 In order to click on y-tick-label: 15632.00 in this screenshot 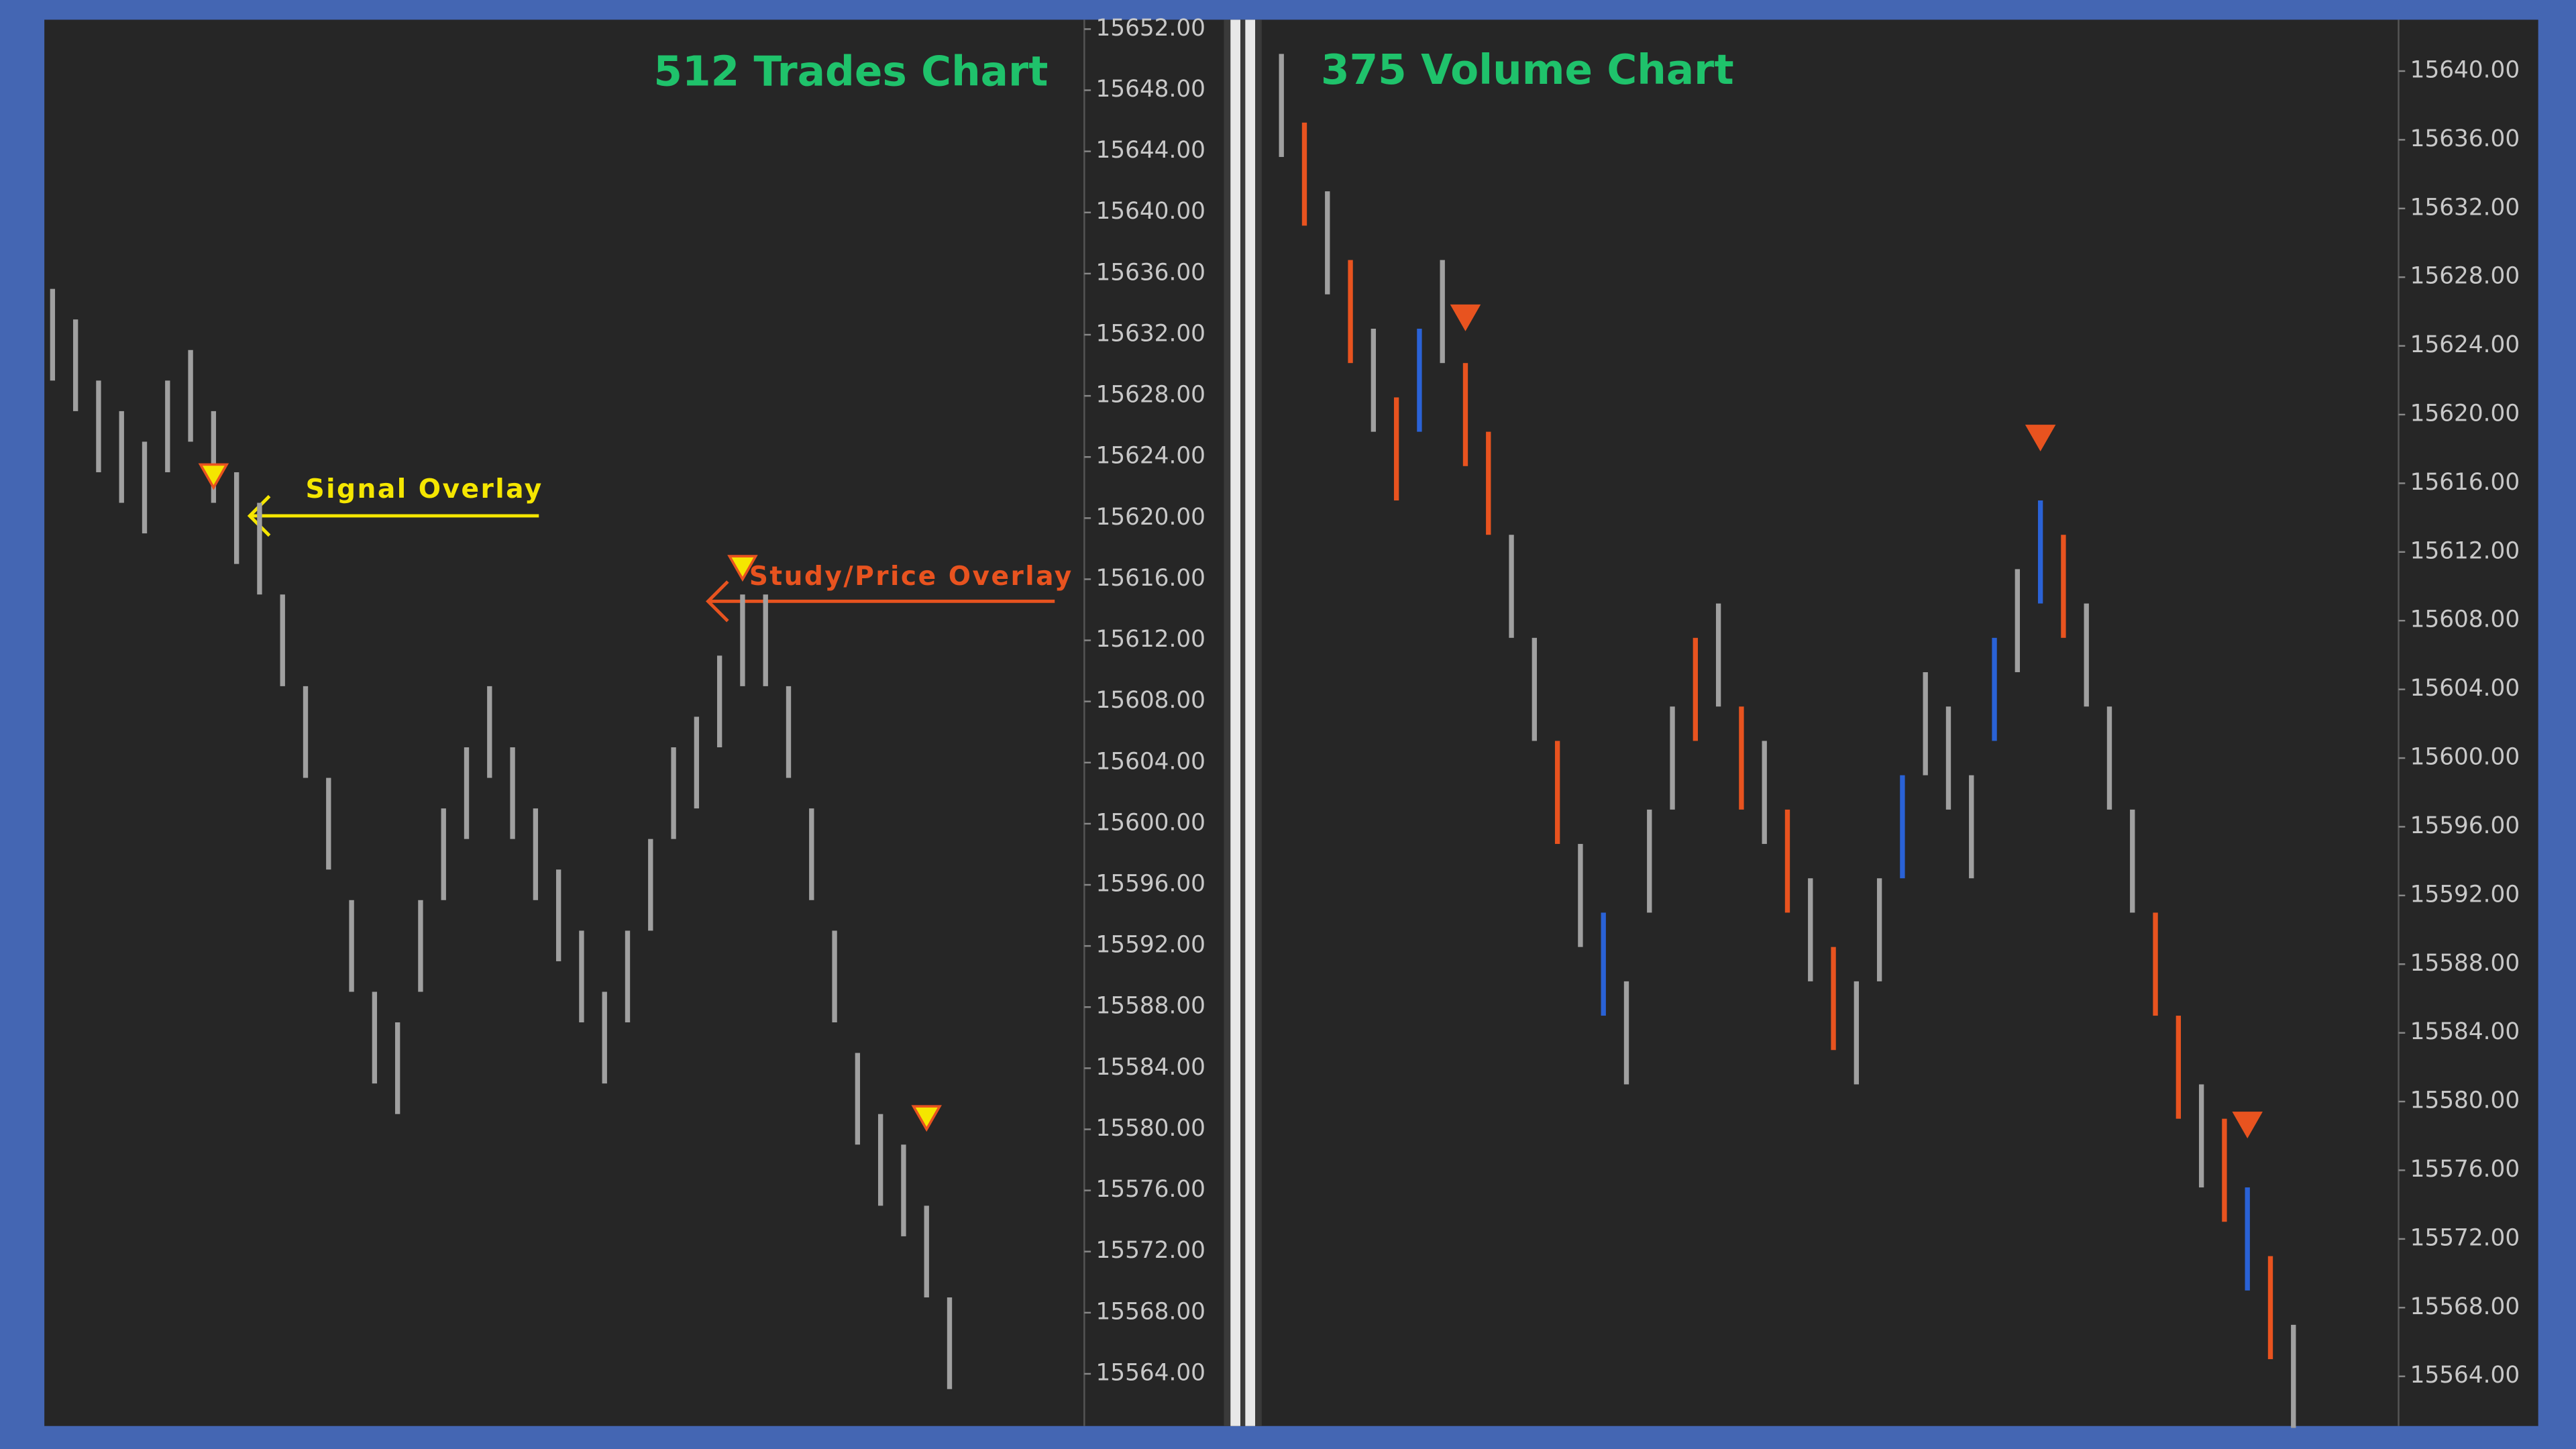, I will do `click(2465, 207)`.